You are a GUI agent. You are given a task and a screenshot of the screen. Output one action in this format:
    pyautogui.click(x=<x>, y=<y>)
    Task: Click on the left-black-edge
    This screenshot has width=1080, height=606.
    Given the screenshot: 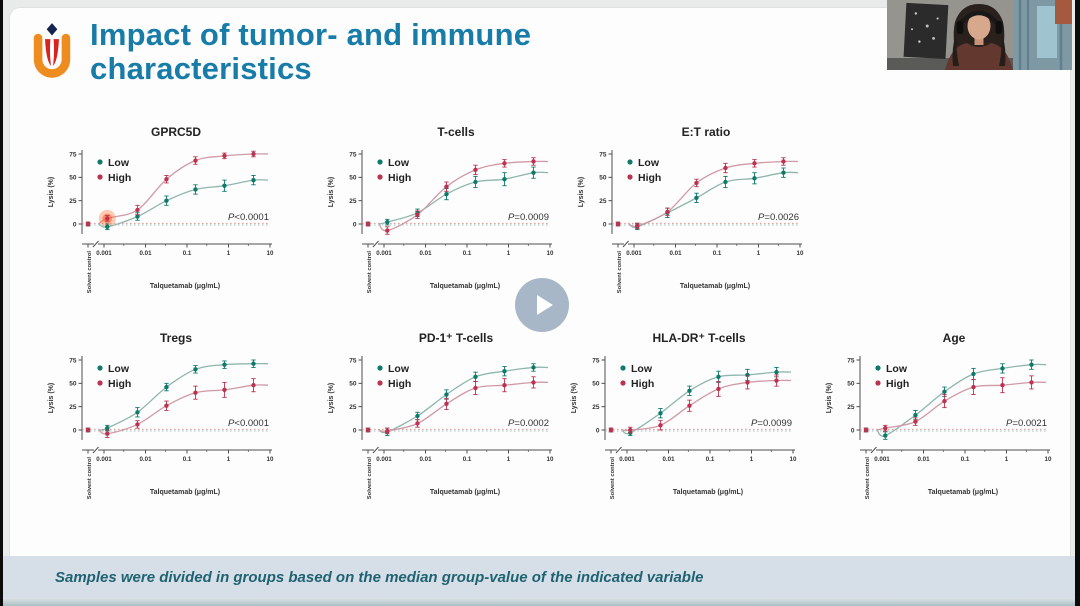 What is the action you would take?
    pyautogui.click(x=1, y=303)
    